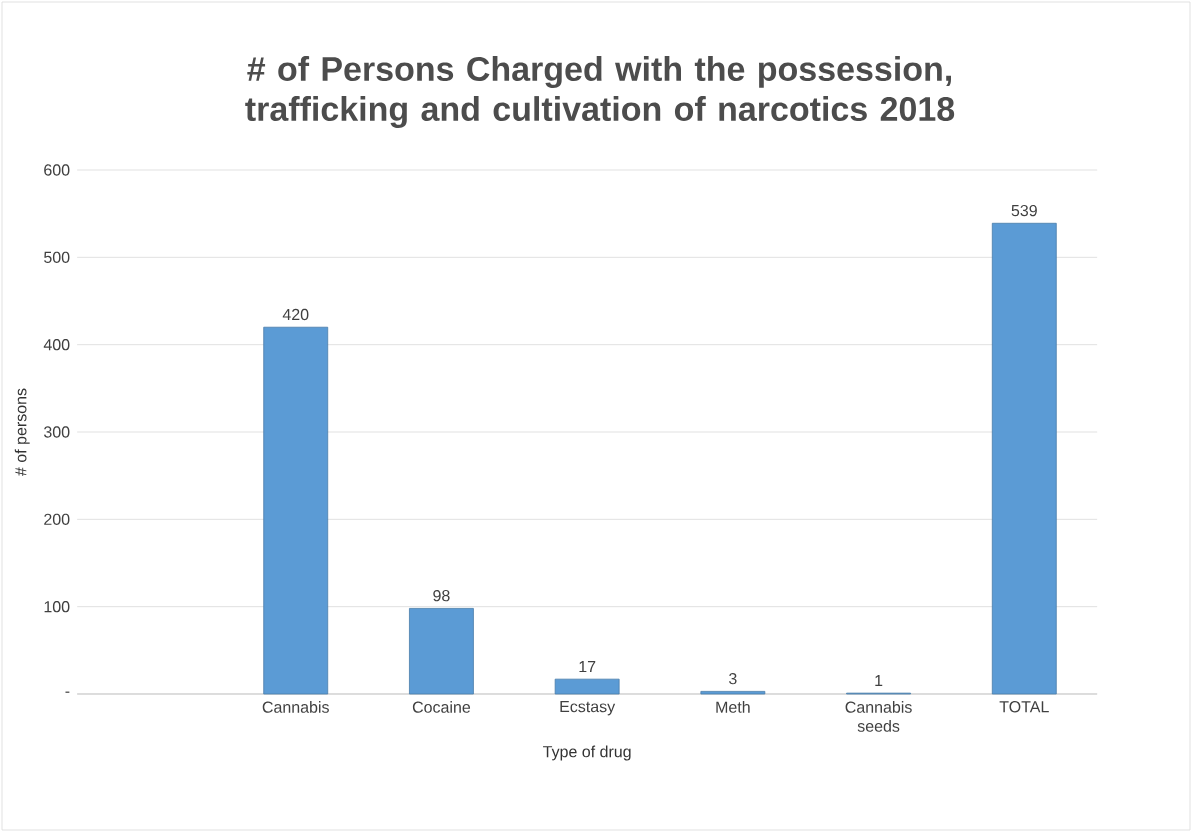  I want to click on y-tick-label: 100, so click(57, 607).